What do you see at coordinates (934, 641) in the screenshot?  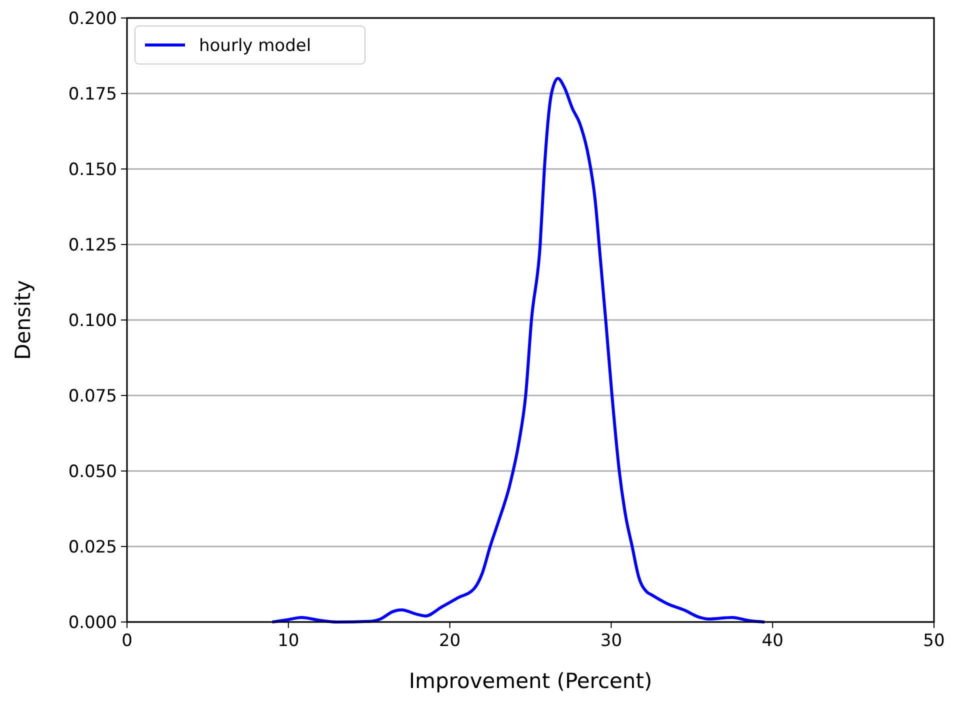 I see `x-tick-label: 50` at bounding box center [934, 641].